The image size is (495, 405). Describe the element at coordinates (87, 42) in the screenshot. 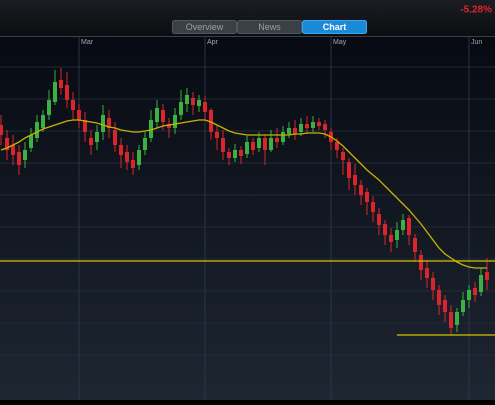

I see `month-label: Mar` at that location.